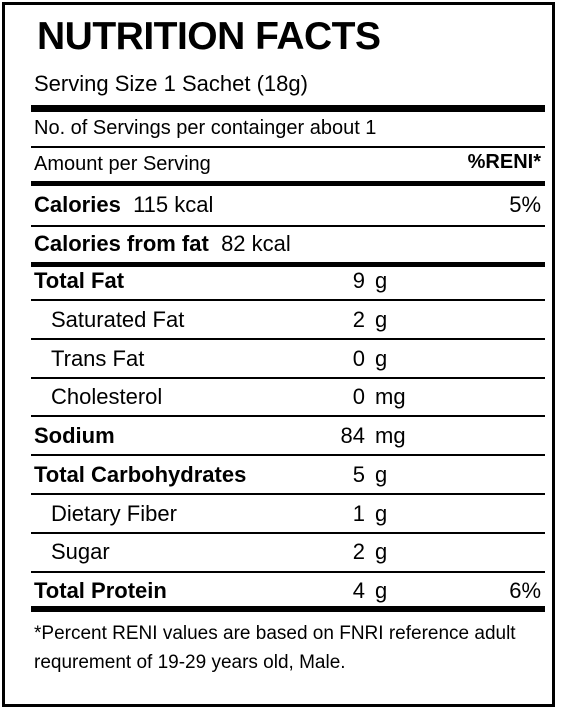  What do you see at coordinates (171, 83) in the screenshot?
I see `serving-size: Serving Size 1 Sachet (18g)` at bounding box center [171, 83].